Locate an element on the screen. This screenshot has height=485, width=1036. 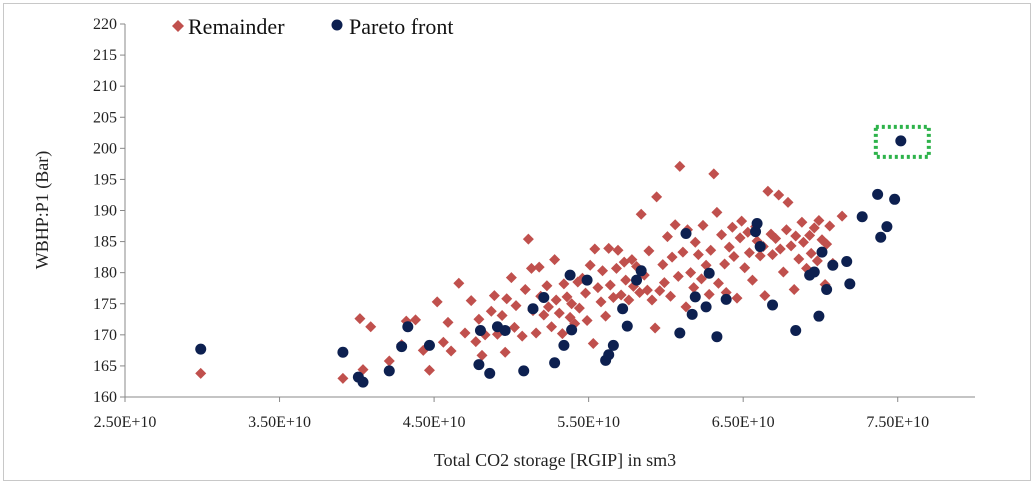
x-tick-label: 2.50E+10 is located at coordinates (125, 422).